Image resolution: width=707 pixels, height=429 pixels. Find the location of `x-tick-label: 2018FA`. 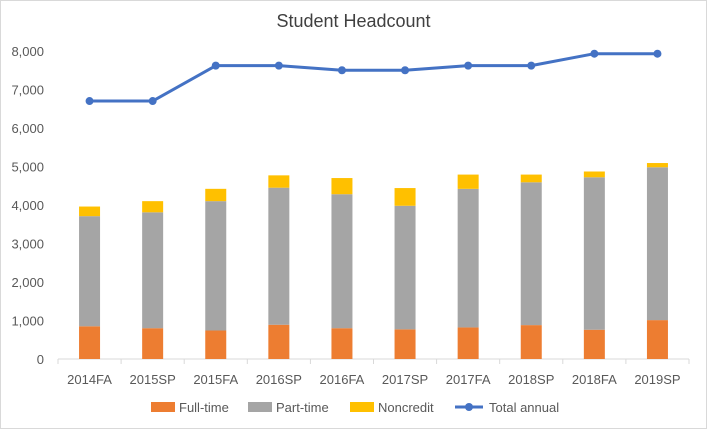

x-tick-label: 2018FA is located at coordinates (594, 379).